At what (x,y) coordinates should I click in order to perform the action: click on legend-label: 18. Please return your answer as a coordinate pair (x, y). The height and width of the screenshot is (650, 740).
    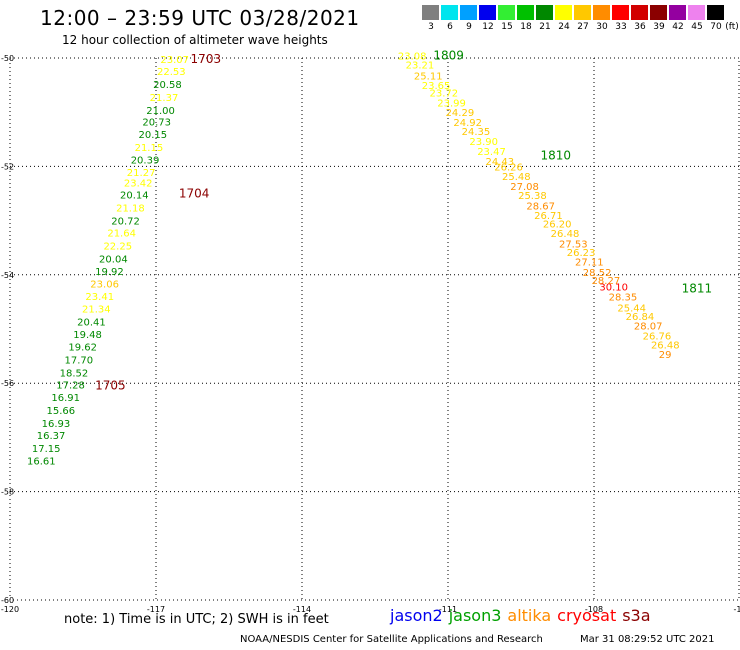
    Looking at the image, I should click on (526, 27).